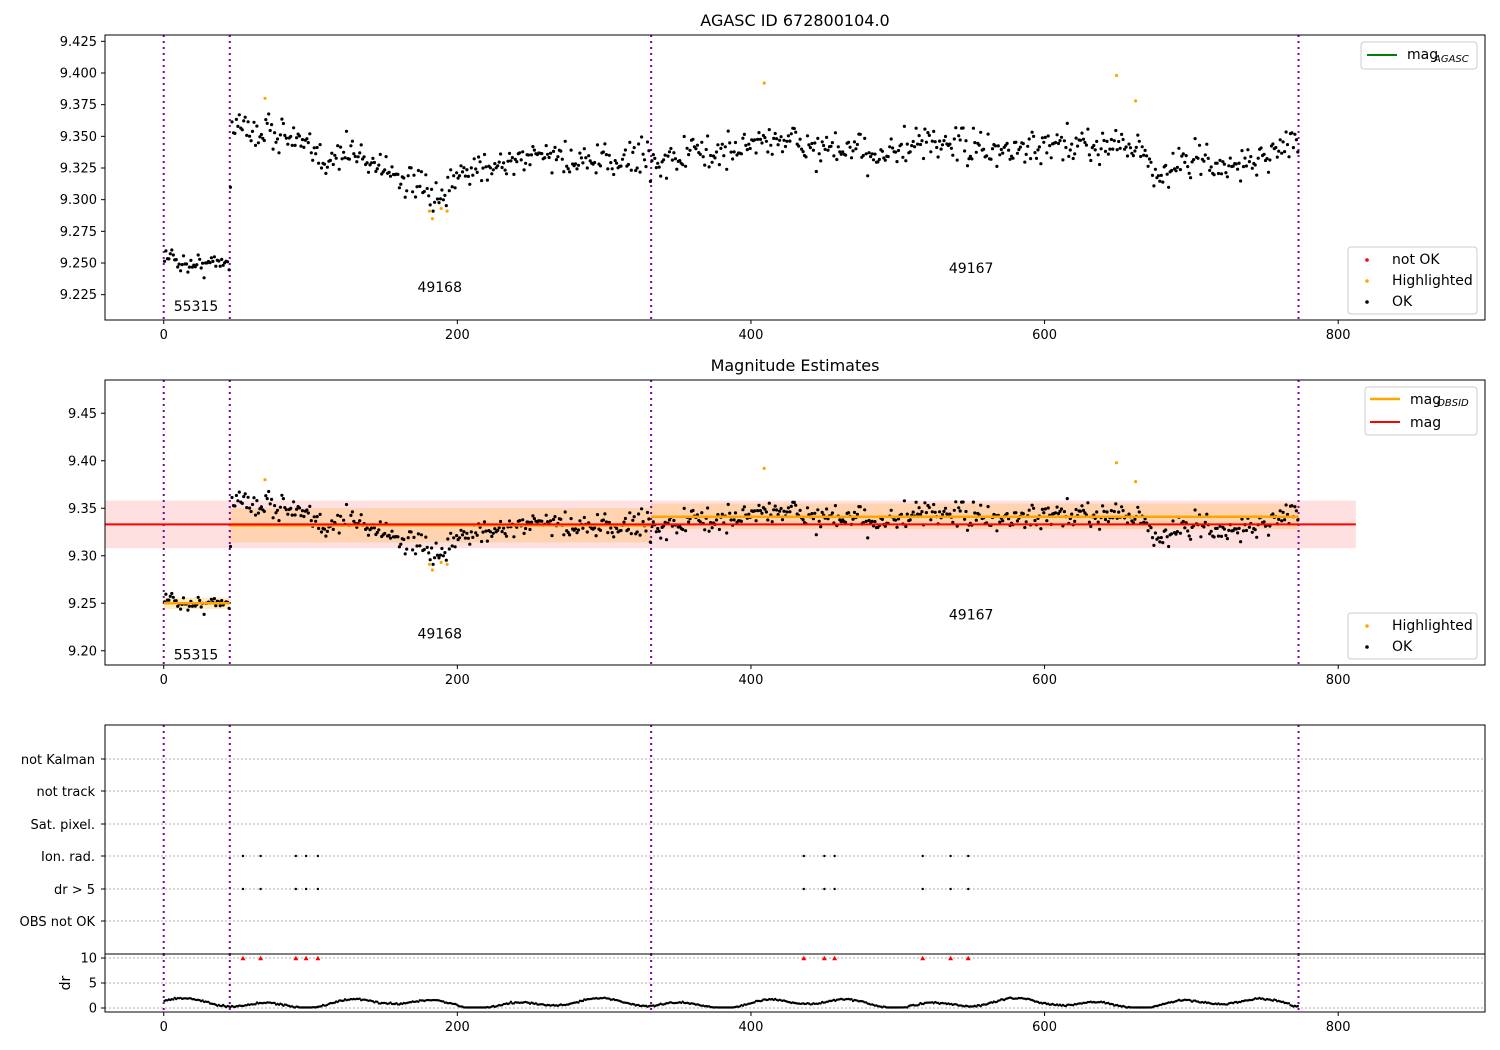 The image size is (1500, 1050). Describe the element at coordinates (1412, 280) in the screenshot. I see `agasc-legend-bottom: not OK Highlighted OK` at that location.